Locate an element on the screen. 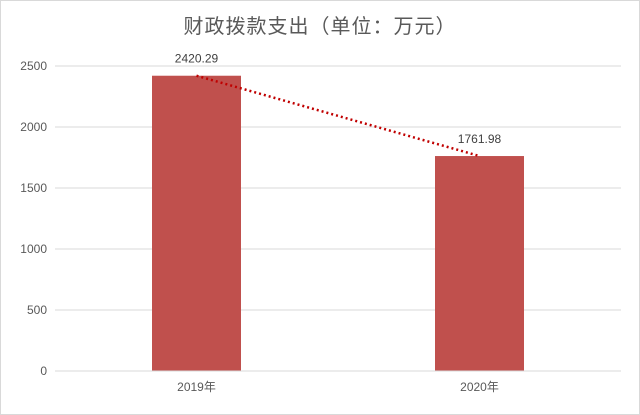  x-tick-label: 2019年 is located at coordinates (196, 387).